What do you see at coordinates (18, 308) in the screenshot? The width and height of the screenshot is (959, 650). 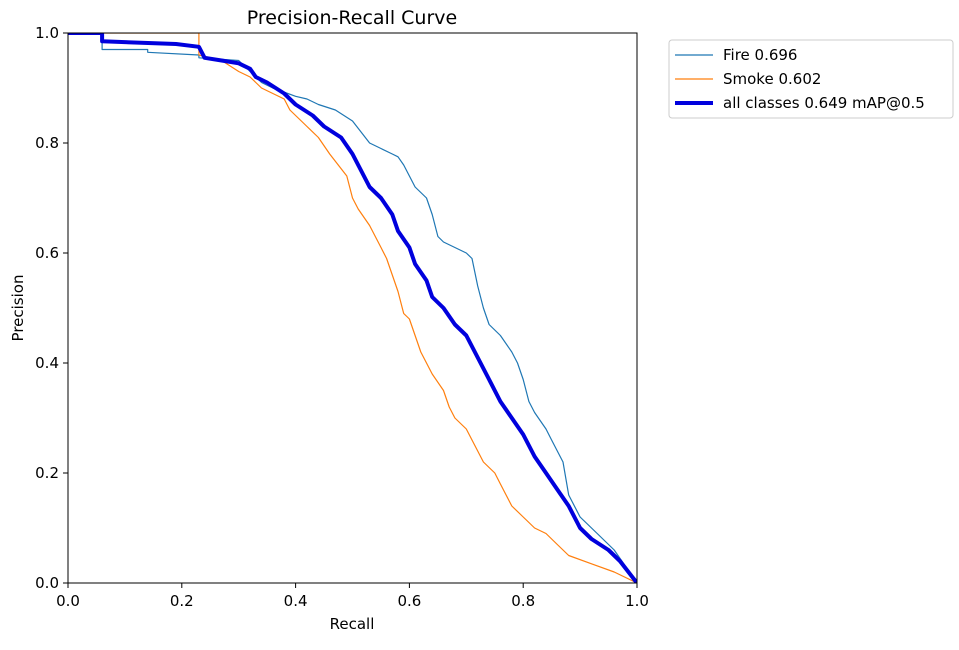 I see `y-axis-label: Precision` at bounding box center [18, 308].